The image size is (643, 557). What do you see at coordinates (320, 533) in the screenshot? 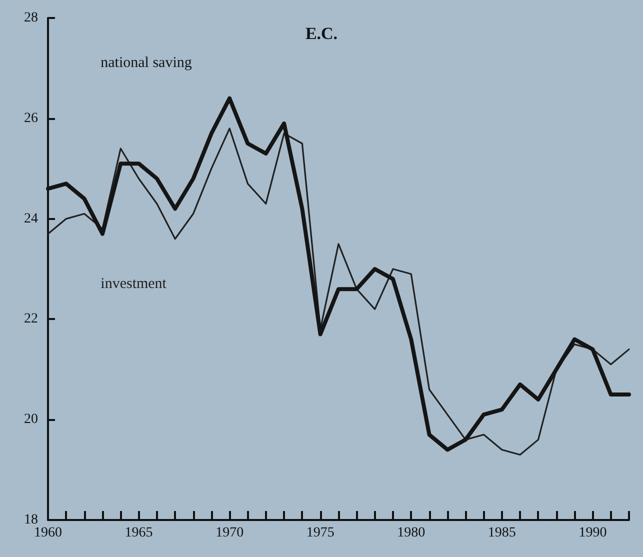
I see `x-tick-label: 1975` at bounding box center [320, 533].